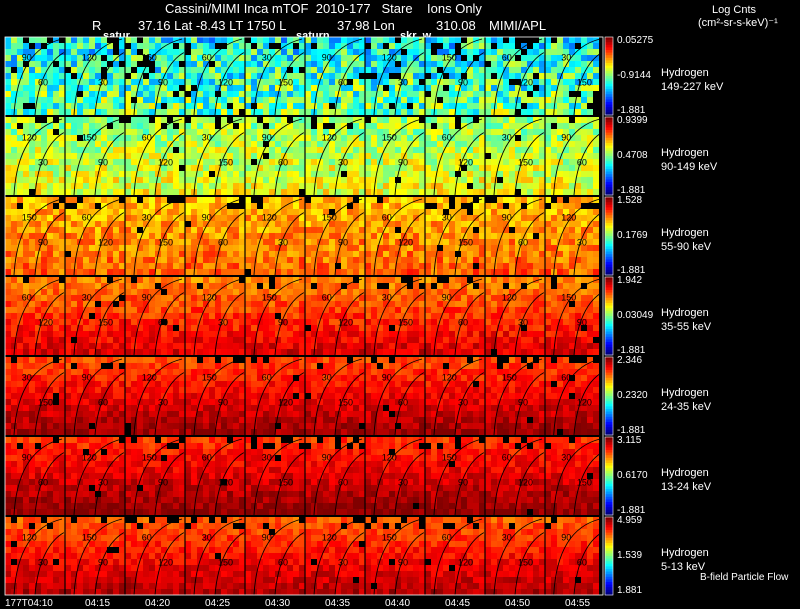 This screenshot has width=800, height=609. I want to click on colorbar-max-label: 0.9399, so click(632, 120).